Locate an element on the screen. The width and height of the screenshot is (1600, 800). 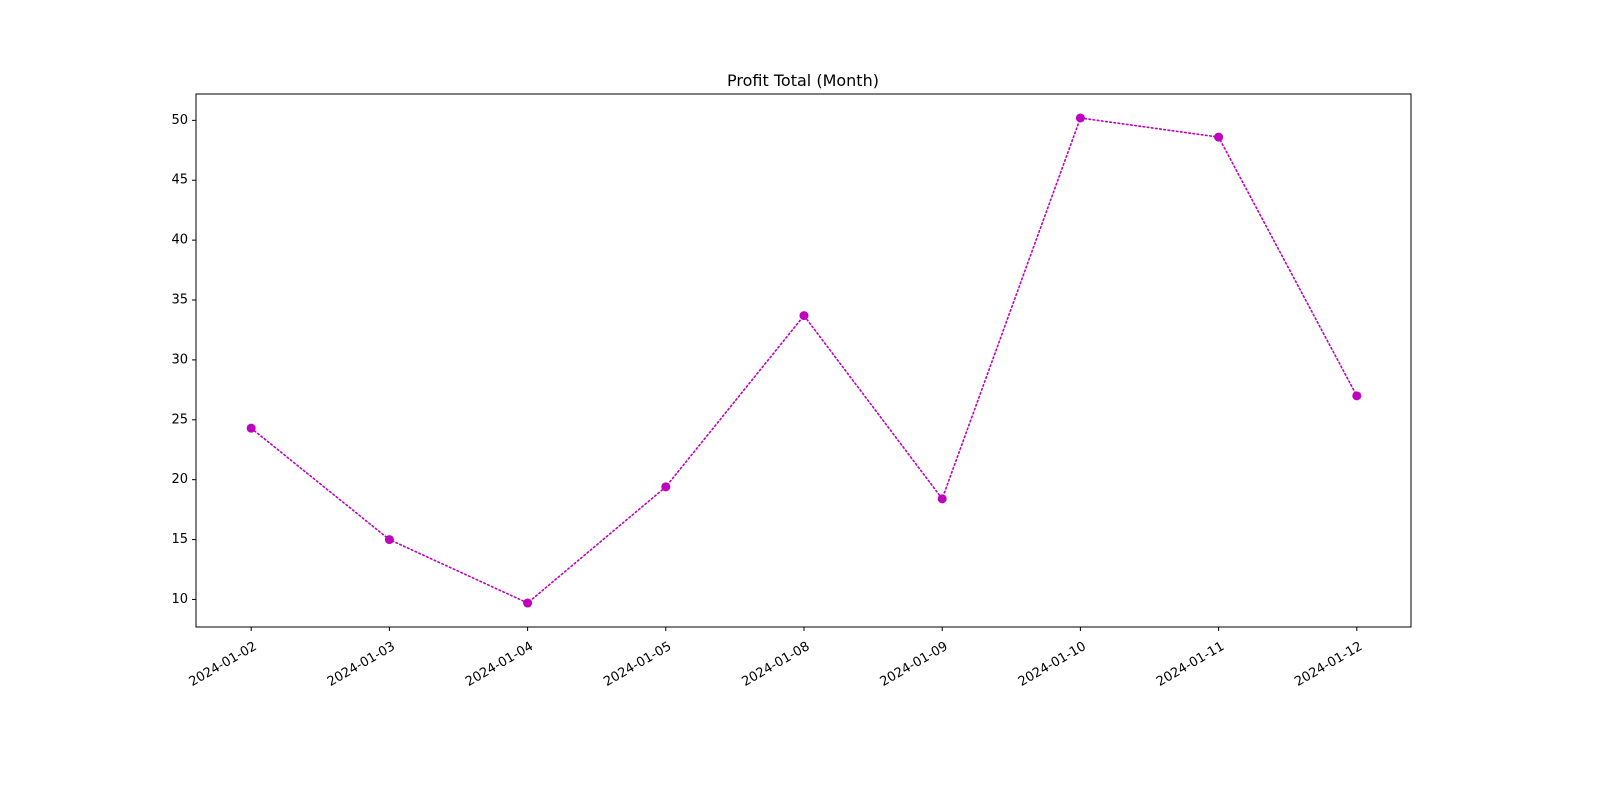
x-tick-label: 2024-01-04 is located at coordinates (499, 664).